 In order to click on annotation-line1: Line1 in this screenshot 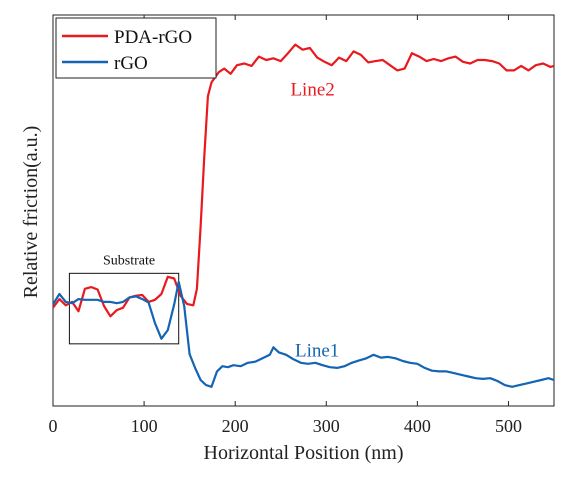, I will do `click(317, 351)`.